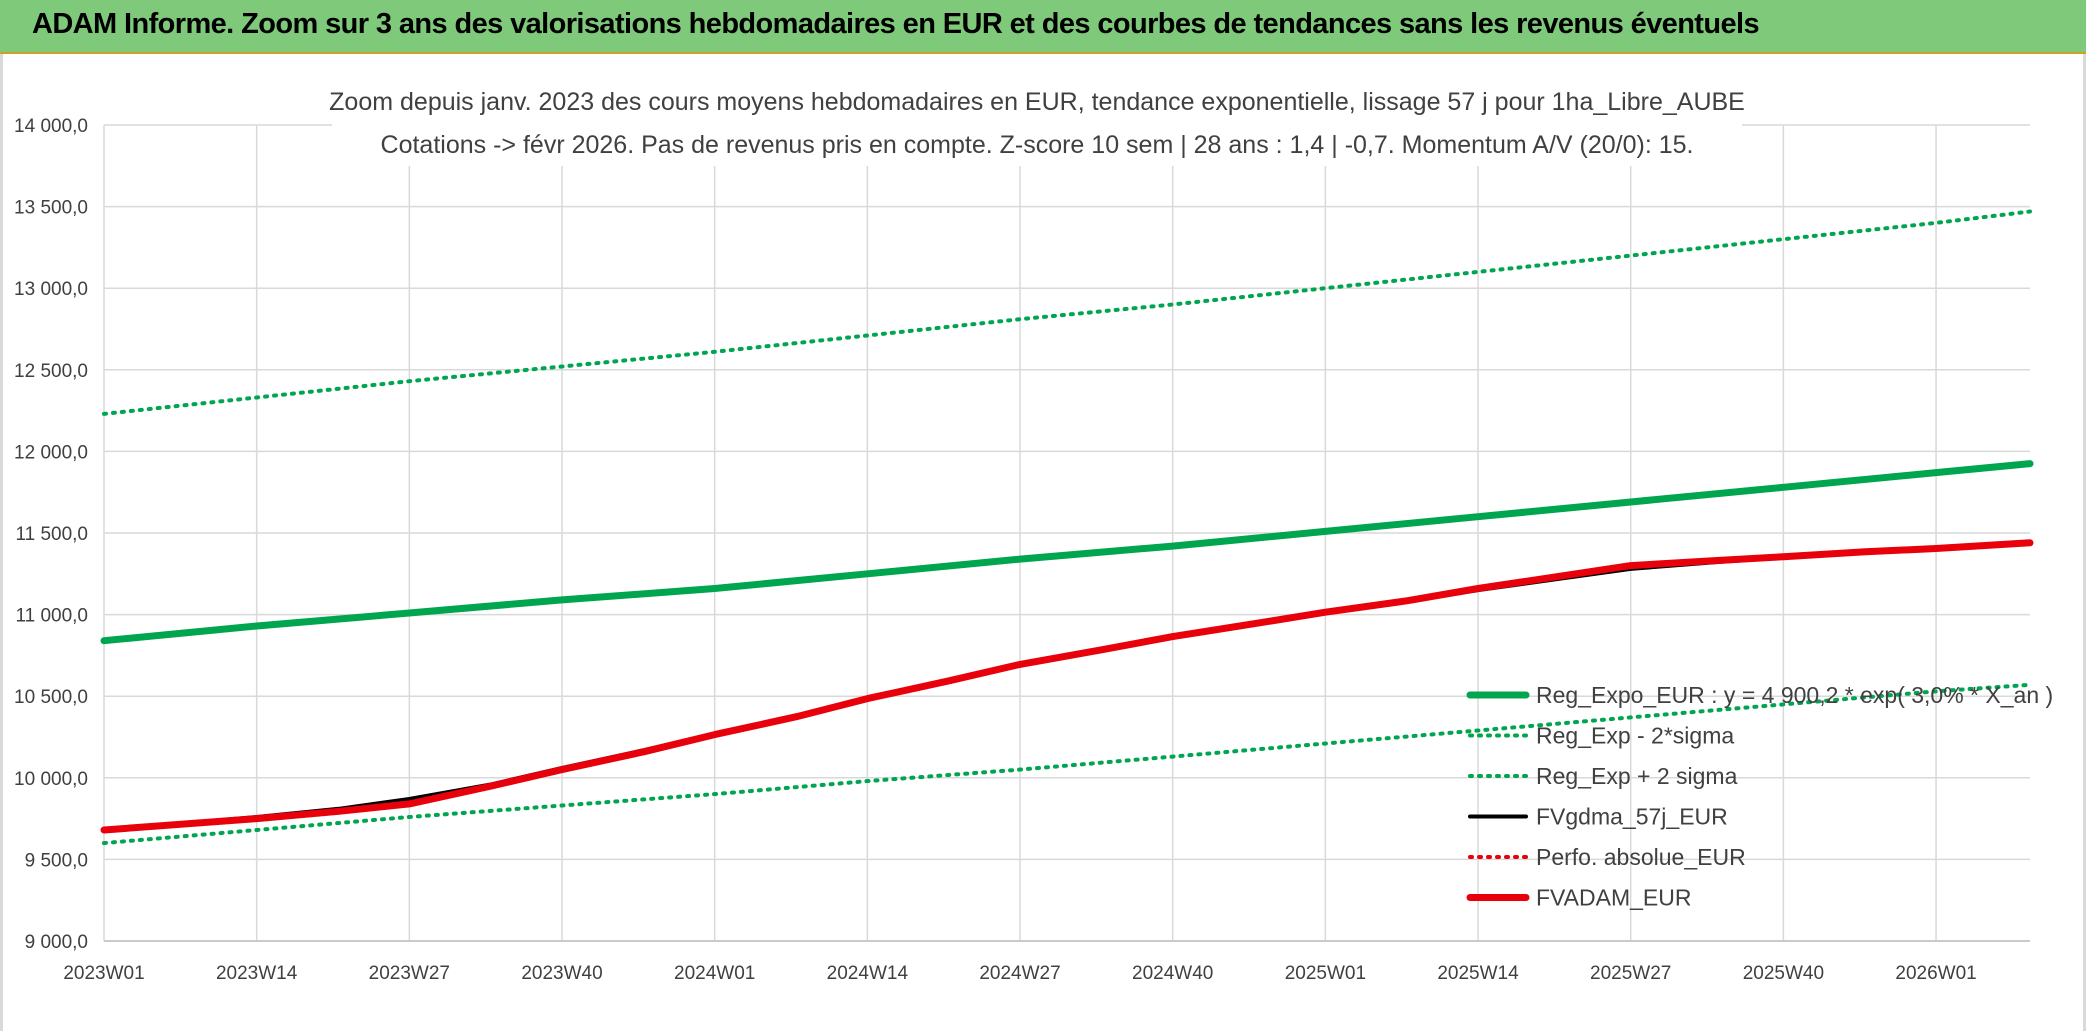 This screenshot has width=2086, height=1031. I want to click on x-tick-label: 2024W27, so click(1019, 973).